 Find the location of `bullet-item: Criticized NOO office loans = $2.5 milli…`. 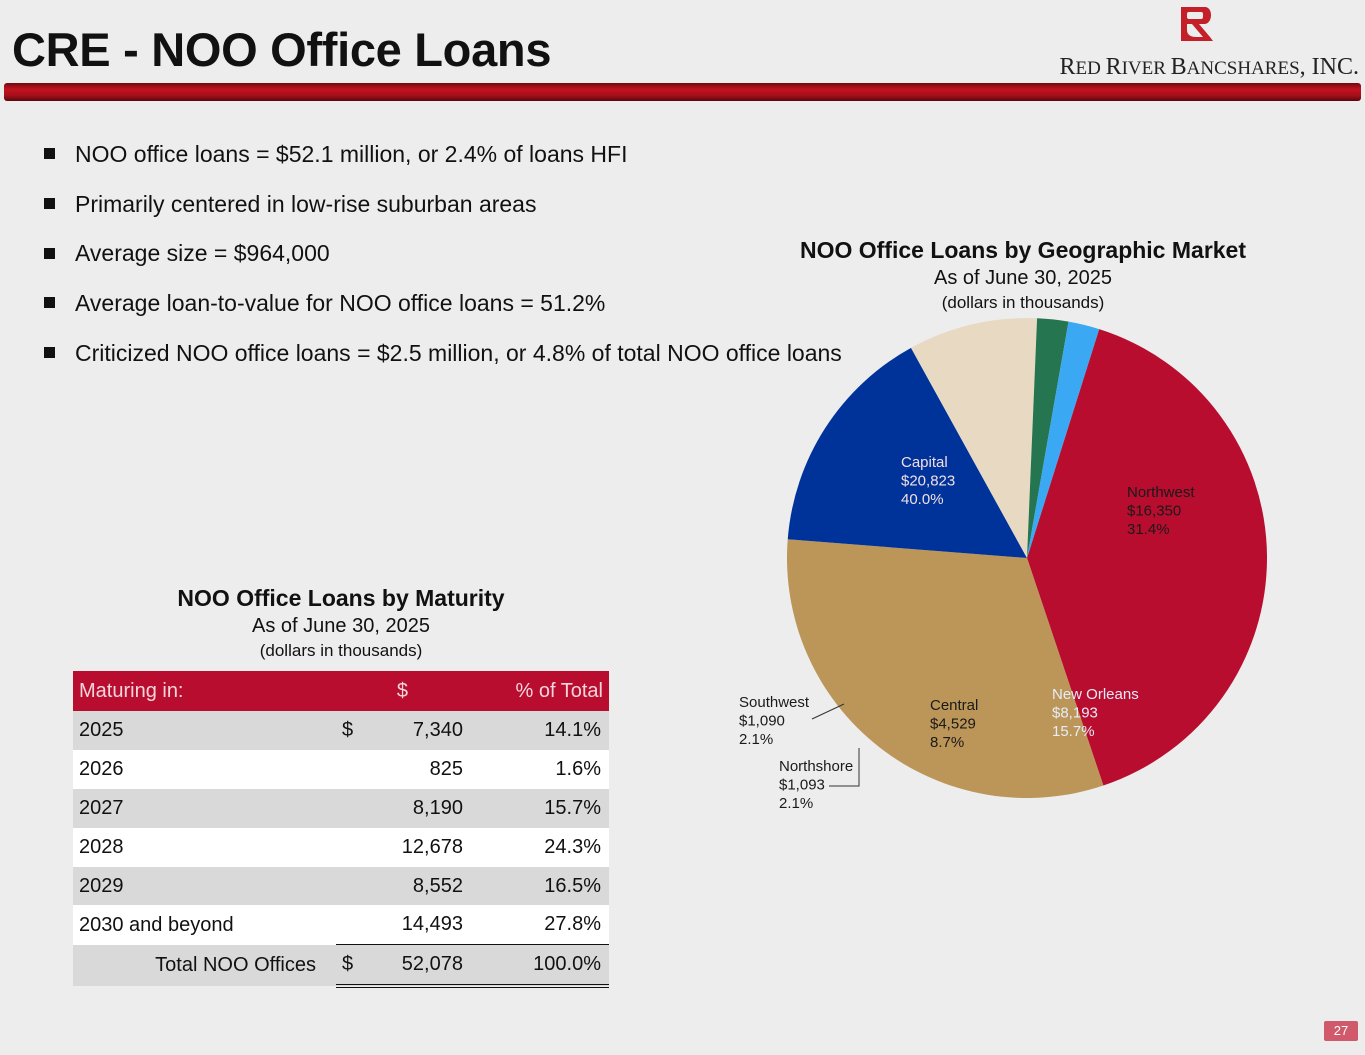

bullet-item: Criticized NOO office loans = $2.5 milli… is located at coordinates (443, 364).